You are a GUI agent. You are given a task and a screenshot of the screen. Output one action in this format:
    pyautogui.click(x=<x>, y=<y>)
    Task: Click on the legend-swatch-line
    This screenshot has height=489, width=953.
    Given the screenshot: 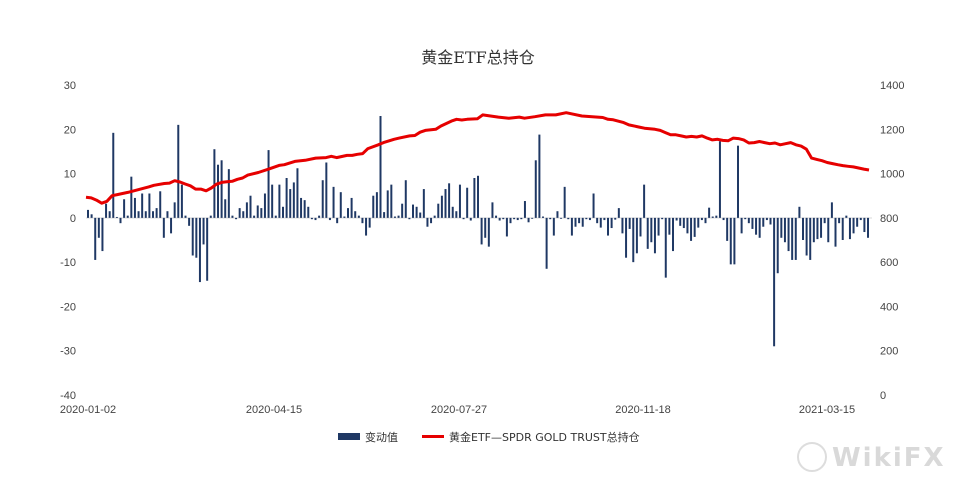 What is the action you would take?
    pyautogui.click(x=433, y=436)
    